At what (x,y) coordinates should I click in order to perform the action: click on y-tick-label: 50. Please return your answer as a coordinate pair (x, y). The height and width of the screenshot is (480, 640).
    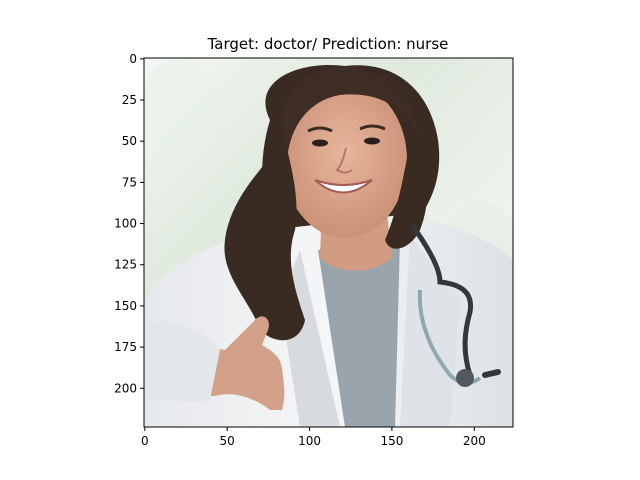
    Looking at the image, I should click on (129, 141).